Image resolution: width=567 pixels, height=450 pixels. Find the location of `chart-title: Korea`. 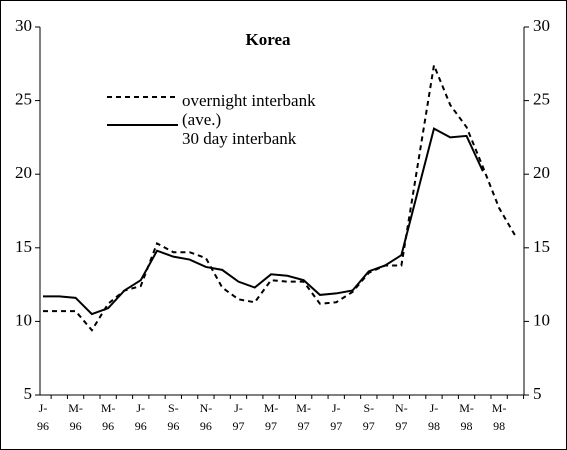

chart-title: Korea is located at coordinates (268, 39).